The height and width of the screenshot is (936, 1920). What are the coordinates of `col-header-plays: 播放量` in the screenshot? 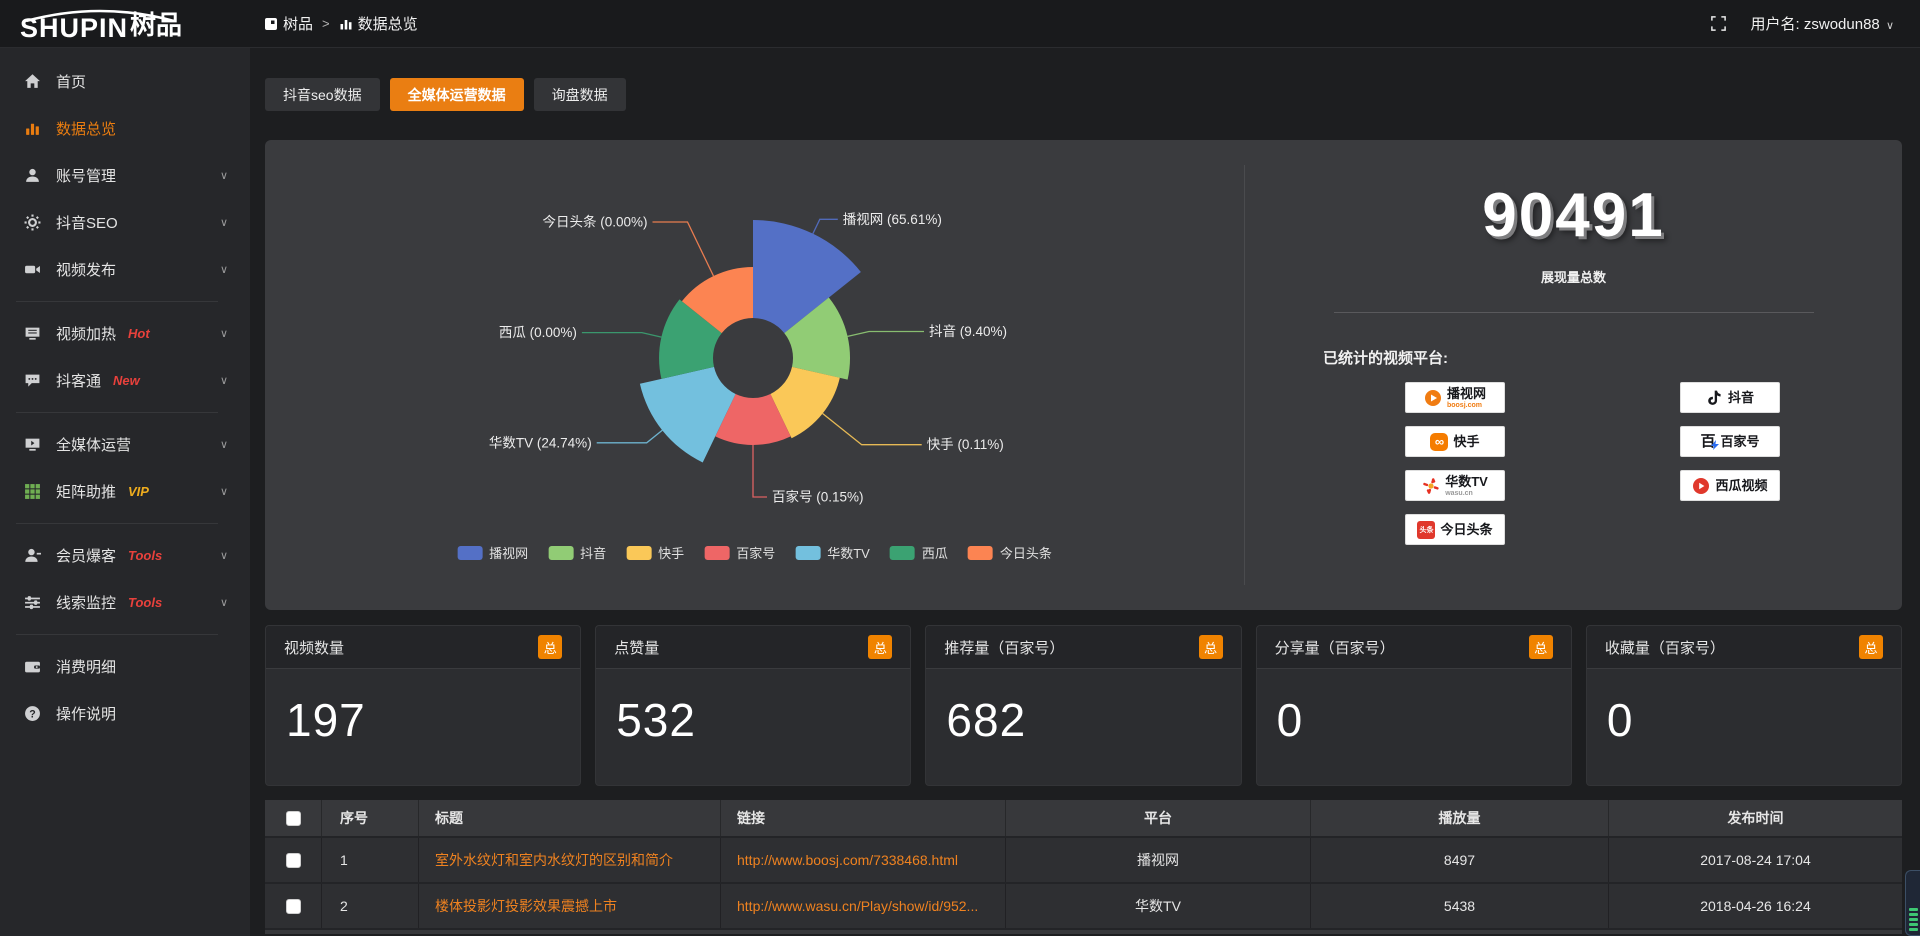 It's located at (1460, 818).